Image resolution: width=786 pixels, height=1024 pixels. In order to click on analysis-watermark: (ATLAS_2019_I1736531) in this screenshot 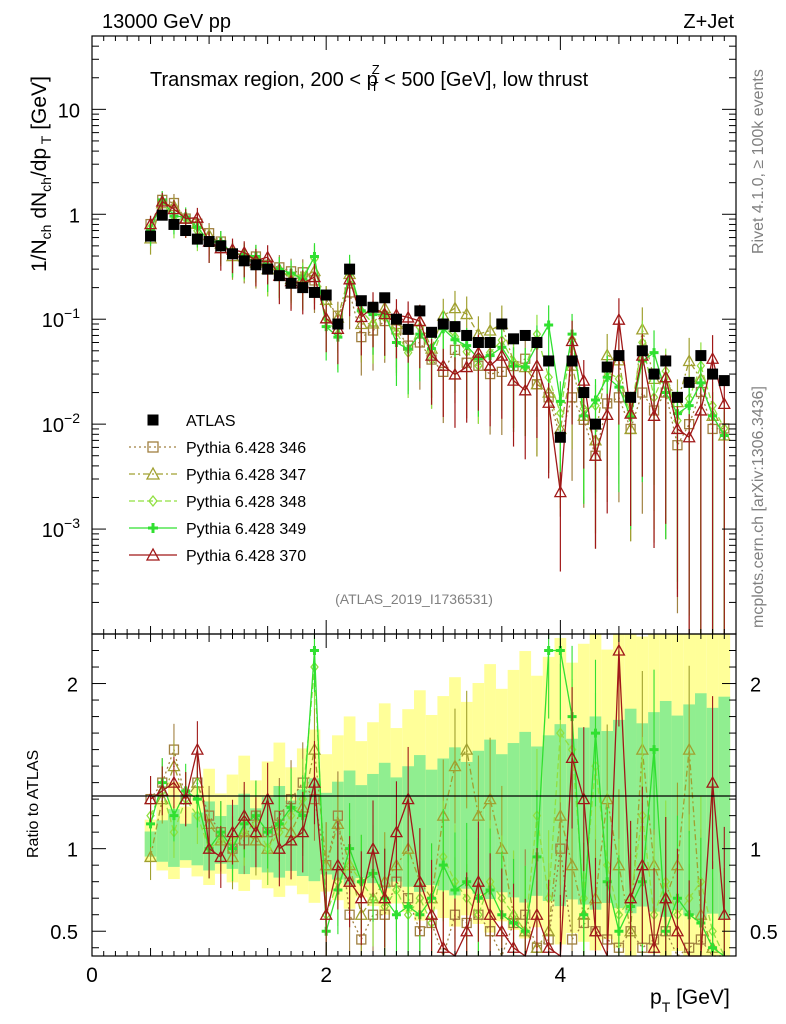, I will do `click(414, 599)`.